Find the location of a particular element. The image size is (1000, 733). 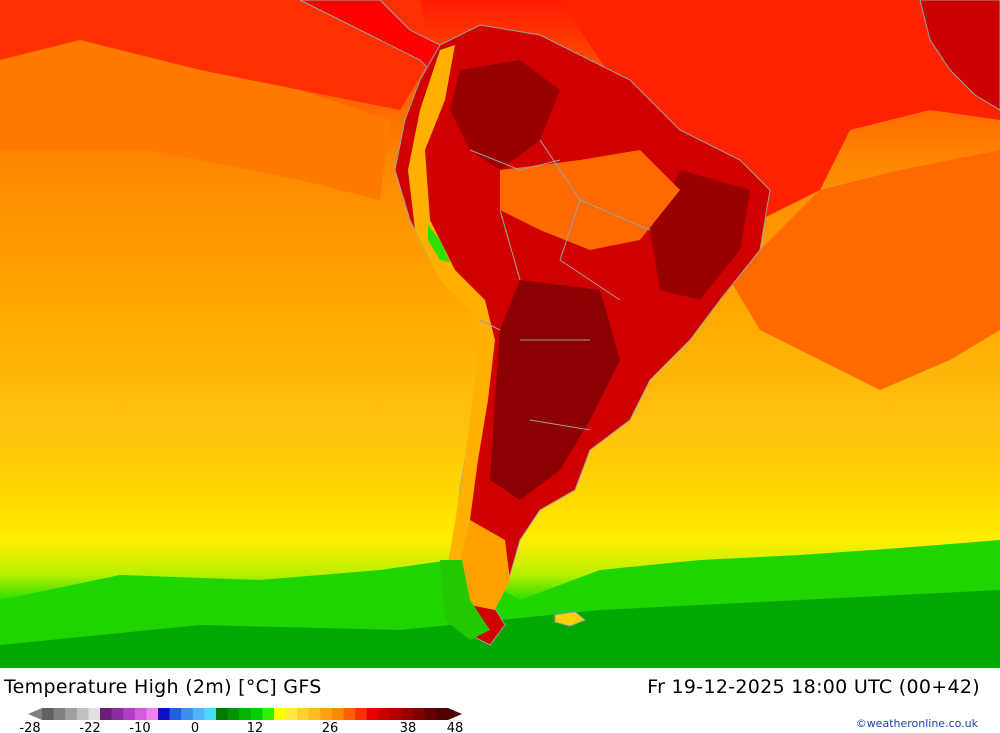

legend-tick-labels: -28 -22 -10 0 12 26 38 48 is located at coordinates (241, 727).